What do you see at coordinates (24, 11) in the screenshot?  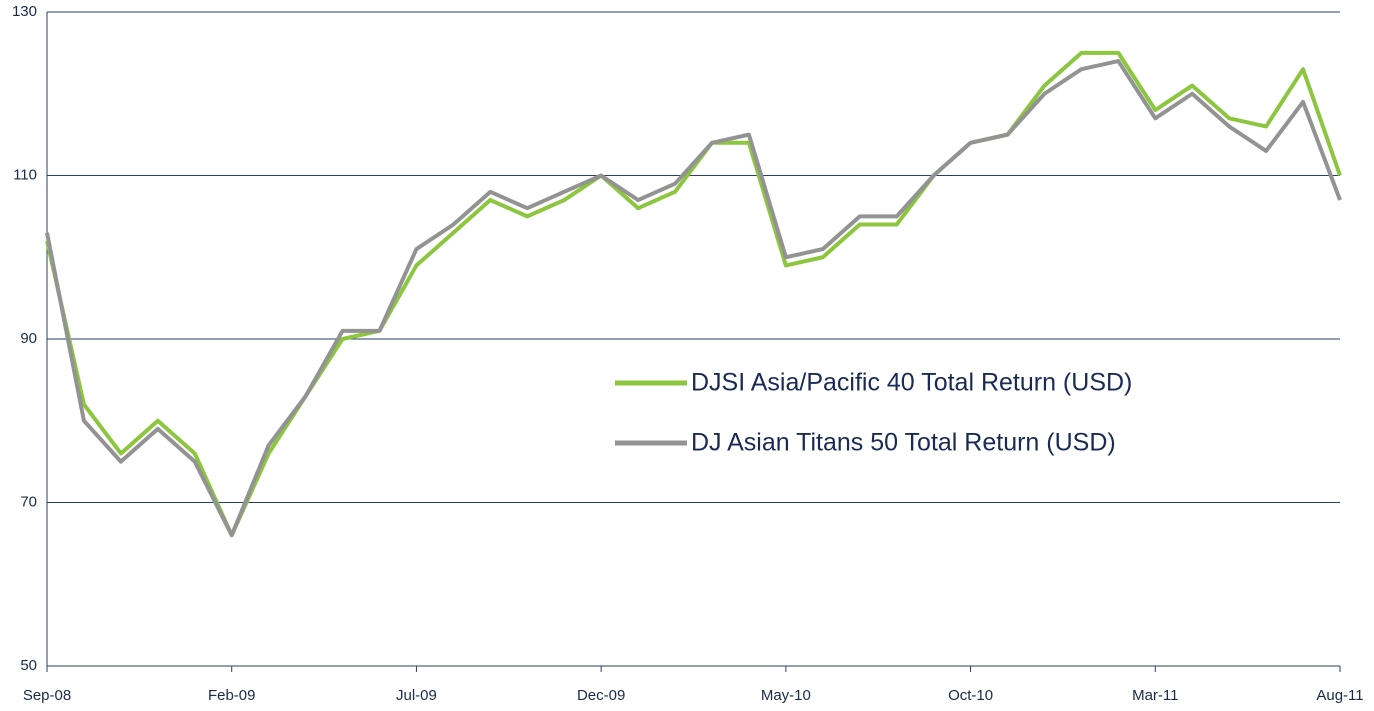 I see `y-tick-label: 130` at bounding box center [24, 11].